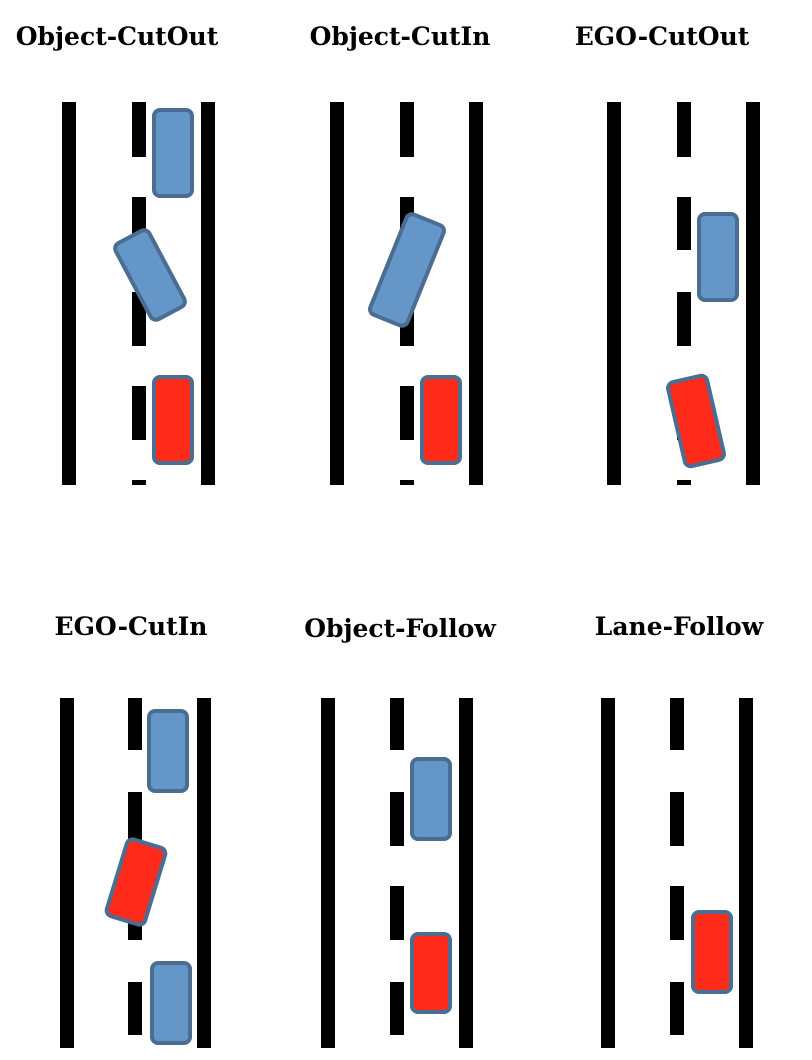 The height and width of the screenshot is (1060, 812). What do you see at coordinates (400, 628) in the screenshot?
I see `title-object-follow: Object-Follow` at bounding box center [400, 628].